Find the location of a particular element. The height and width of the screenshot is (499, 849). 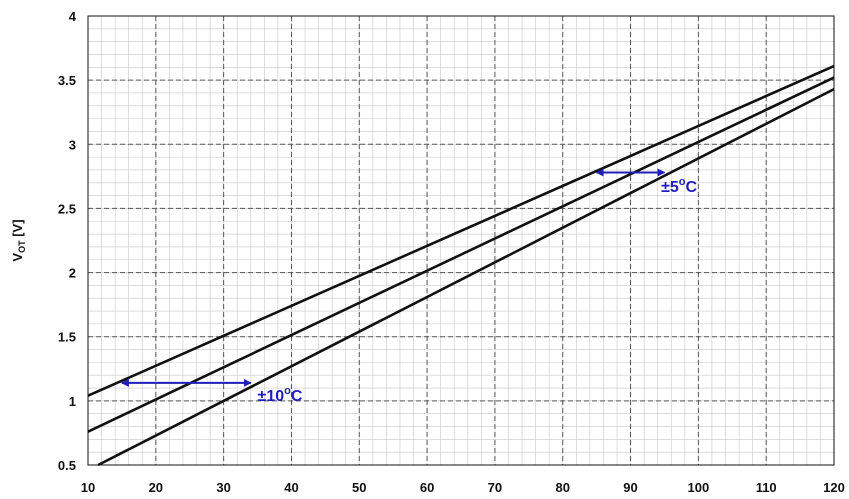

annotation-label-1: ±10oC is located at coordinates (280, 395).